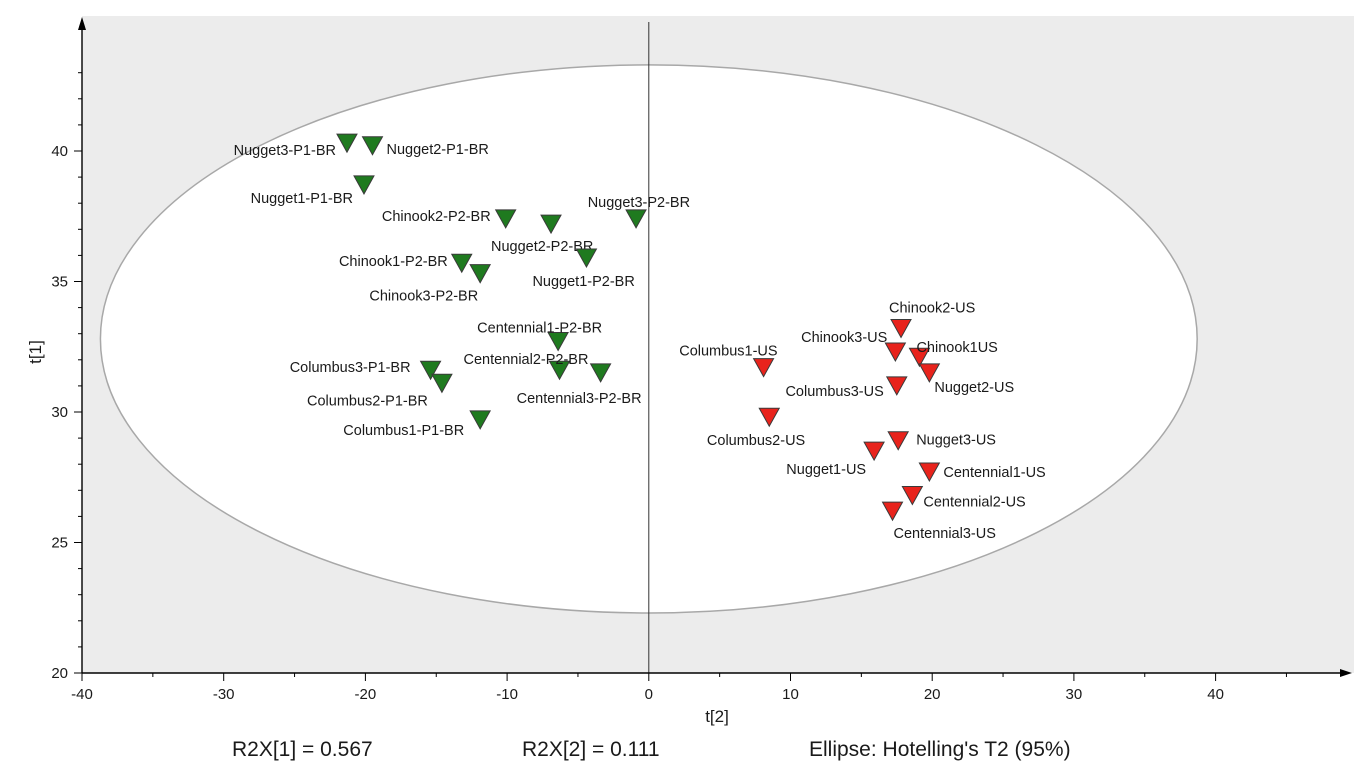 This screenshot has width=1354, height=774. What do you see at coordinates (59, 151) in the screenshot?
I see `y-tick-label: 40` at bounding box center [59, 151].